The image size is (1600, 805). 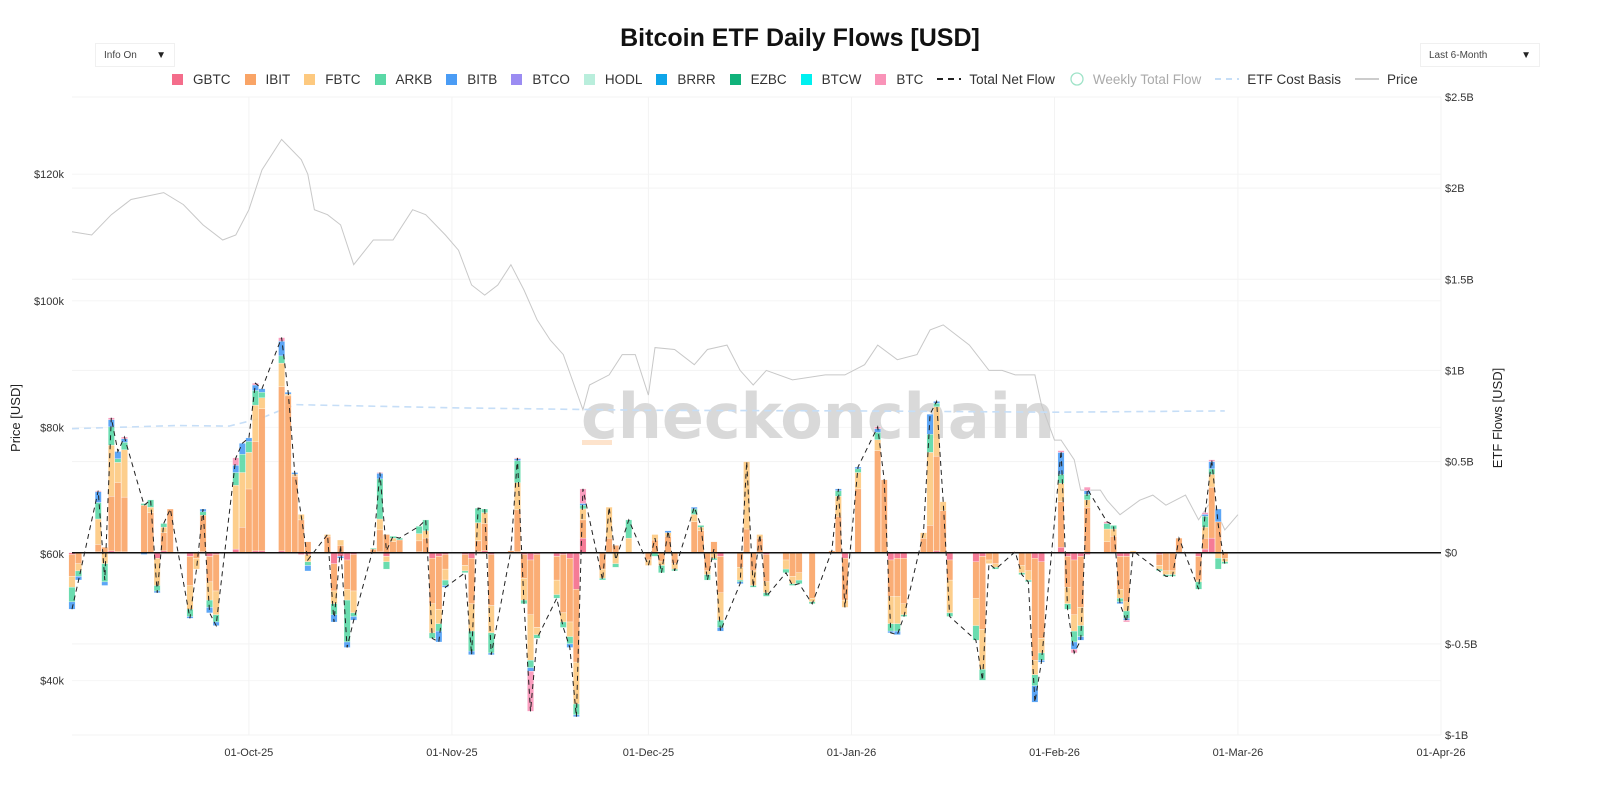 I want to click on legend-item-fbtc: FBTC, so click(x=332, y=79).